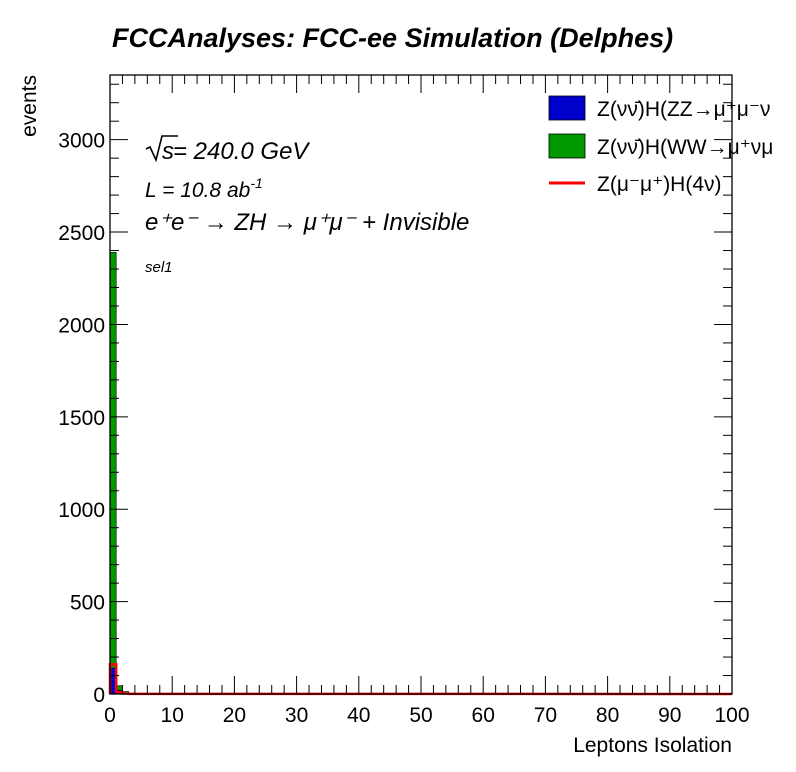 The height and width of the screenshot is (772, 796). What do you see at coordinates (607, 715) in the screenshot?
I see `x-tick-label-80: 80` at bounding box center [607, 715].